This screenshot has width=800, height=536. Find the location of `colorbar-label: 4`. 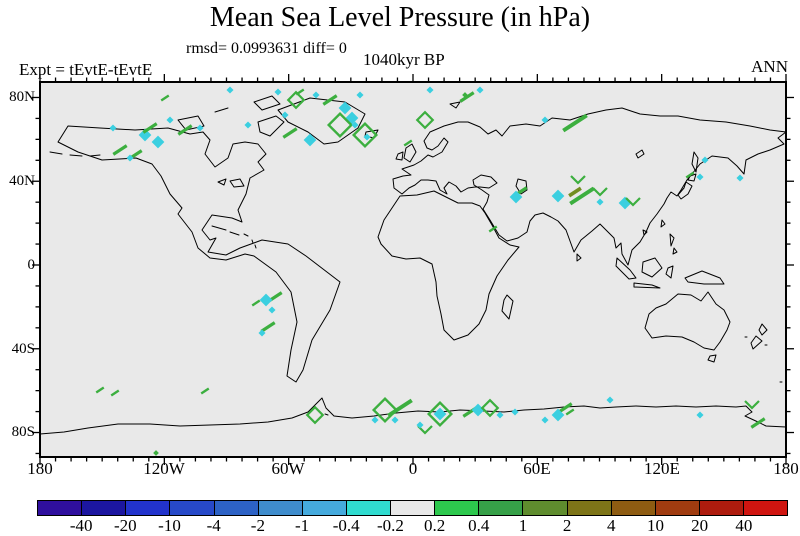

colorbar-label: 4 is located at coordinates (611, 525).